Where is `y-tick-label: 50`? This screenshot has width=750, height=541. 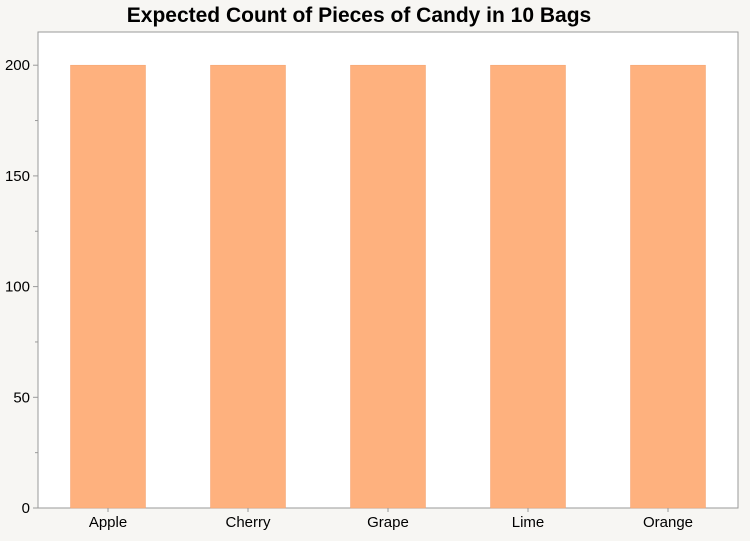
y-tick-label: 50 is located at coordinates (21, 397).